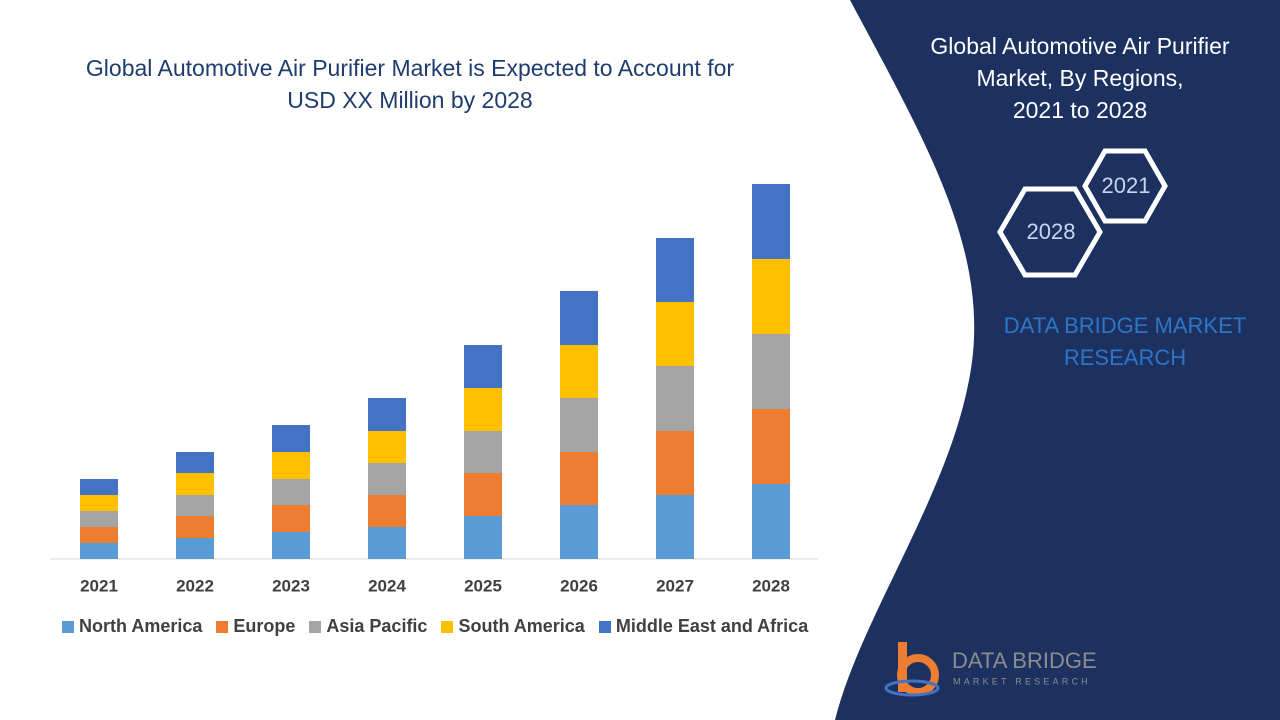  I want to click on x-tick-label: 2023, so click(291, 585).